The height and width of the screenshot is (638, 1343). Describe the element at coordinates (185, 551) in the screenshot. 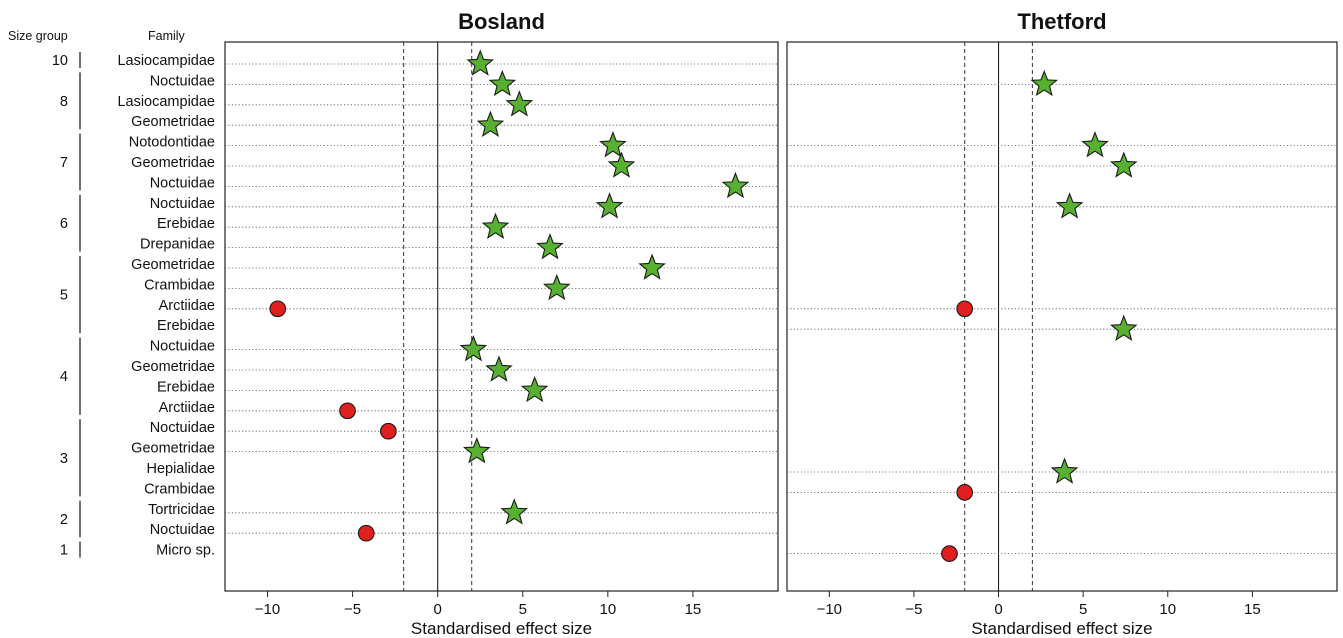

I see `family-label: Micro sp.` at that location.